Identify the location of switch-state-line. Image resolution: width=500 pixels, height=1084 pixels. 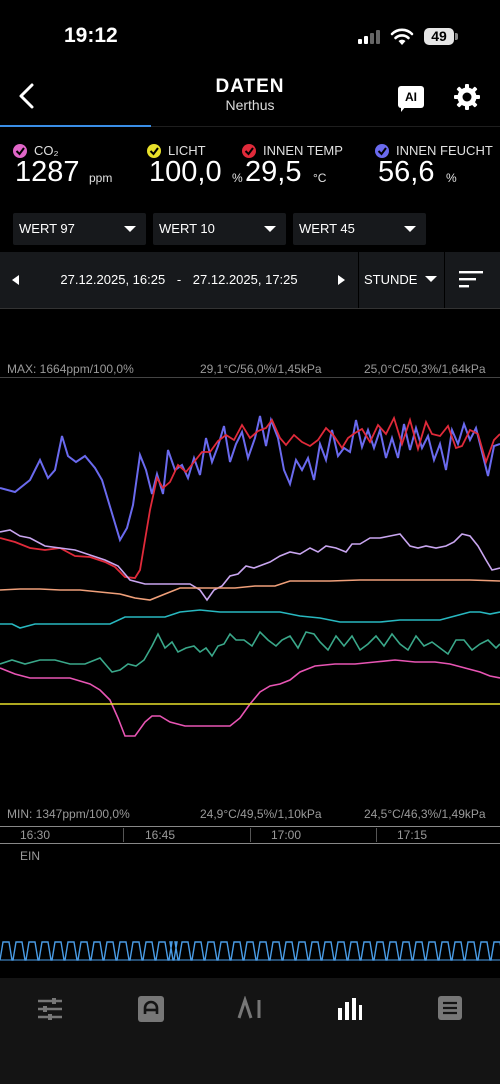
(250, 951).